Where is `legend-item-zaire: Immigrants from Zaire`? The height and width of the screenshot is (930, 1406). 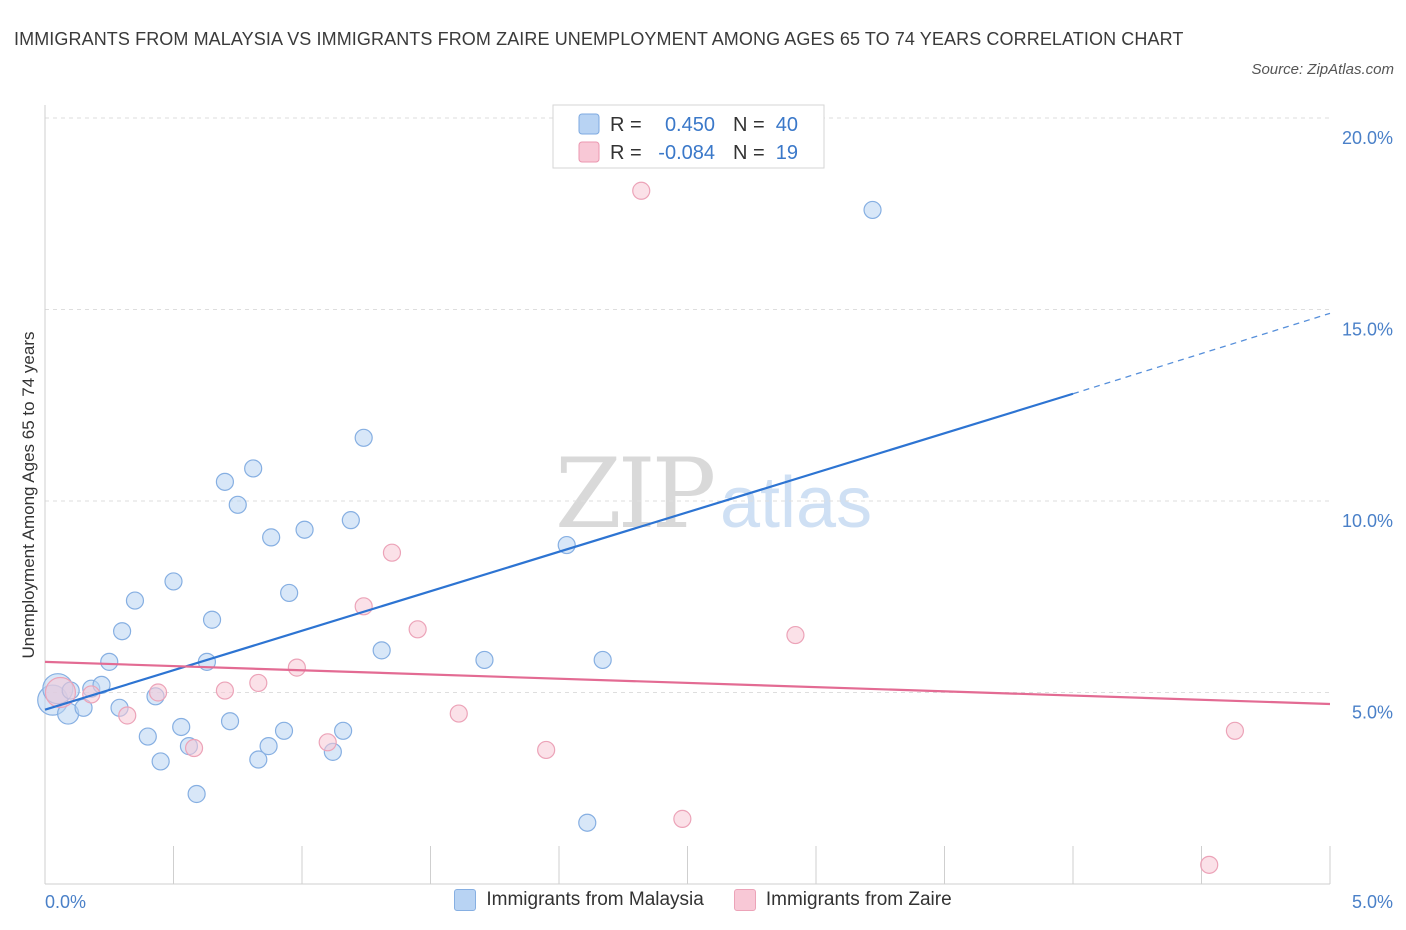 legend-item-zaire: Immigrants from Zaire is located at coordinates (842, 900).